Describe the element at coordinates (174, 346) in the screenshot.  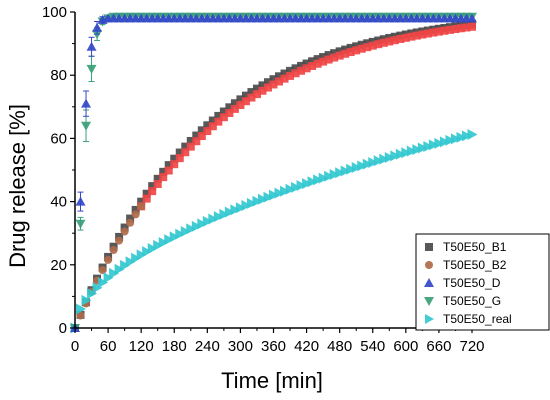
I see `x-tick-label: 180` at that location.